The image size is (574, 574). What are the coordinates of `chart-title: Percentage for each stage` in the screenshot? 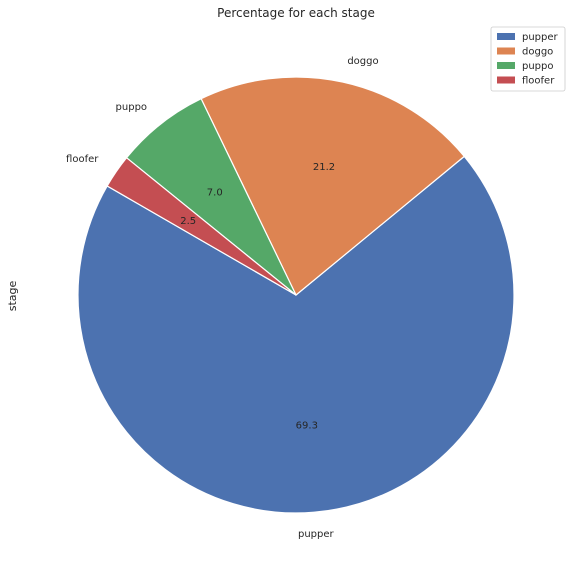 It's located at (296, 13).